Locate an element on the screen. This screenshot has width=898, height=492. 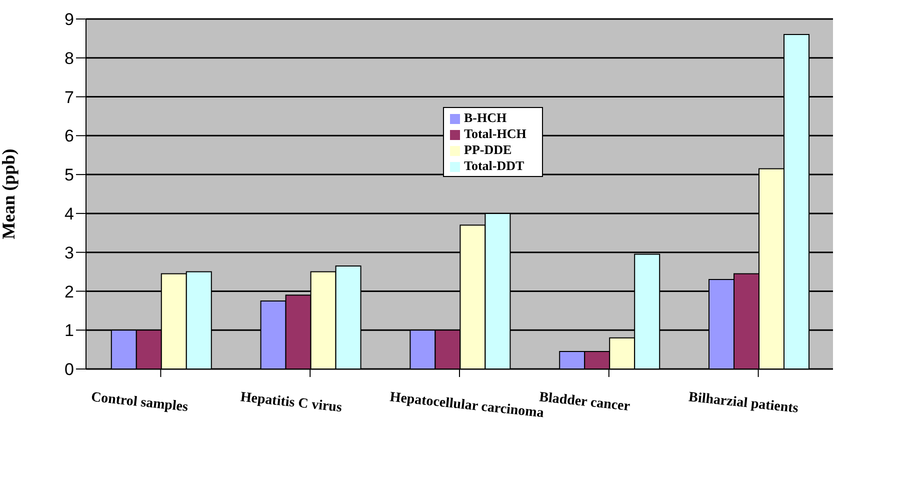
y-tick-label: 6 is located at coordinates (69, 136).